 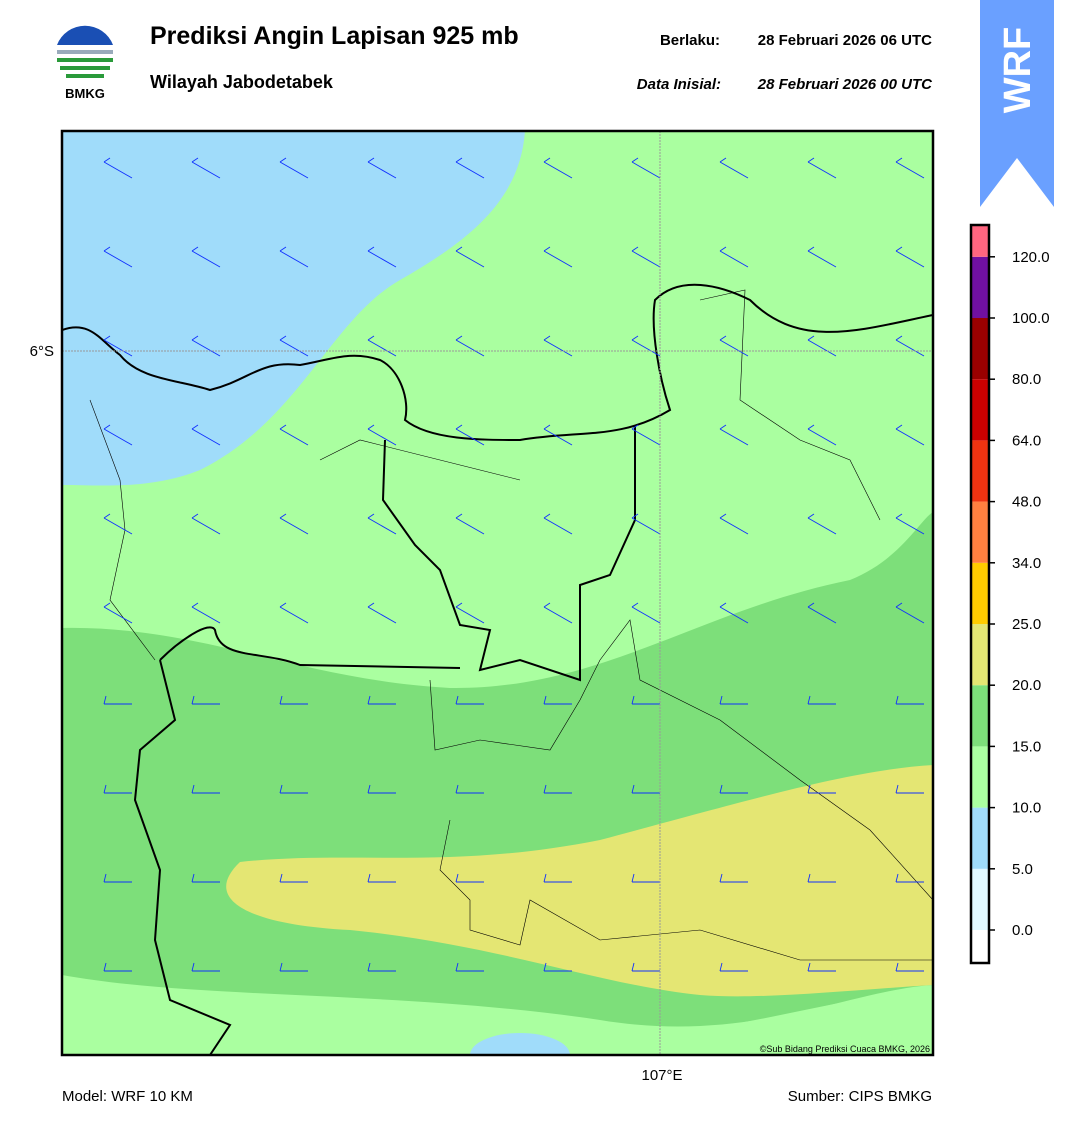 I want to click on colorbar-tick-label: 48.0, so click(x=1026, y=502).